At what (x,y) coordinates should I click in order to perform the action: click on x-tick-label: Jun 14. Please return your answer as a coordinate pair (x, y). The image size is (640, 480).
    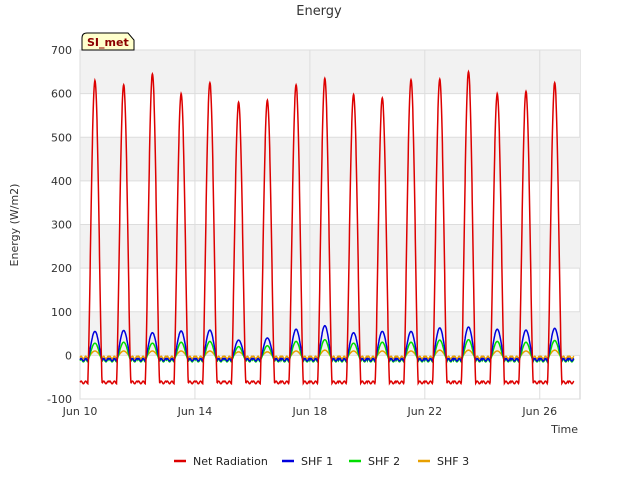
    Looking at the image, I should click on (195, 411).